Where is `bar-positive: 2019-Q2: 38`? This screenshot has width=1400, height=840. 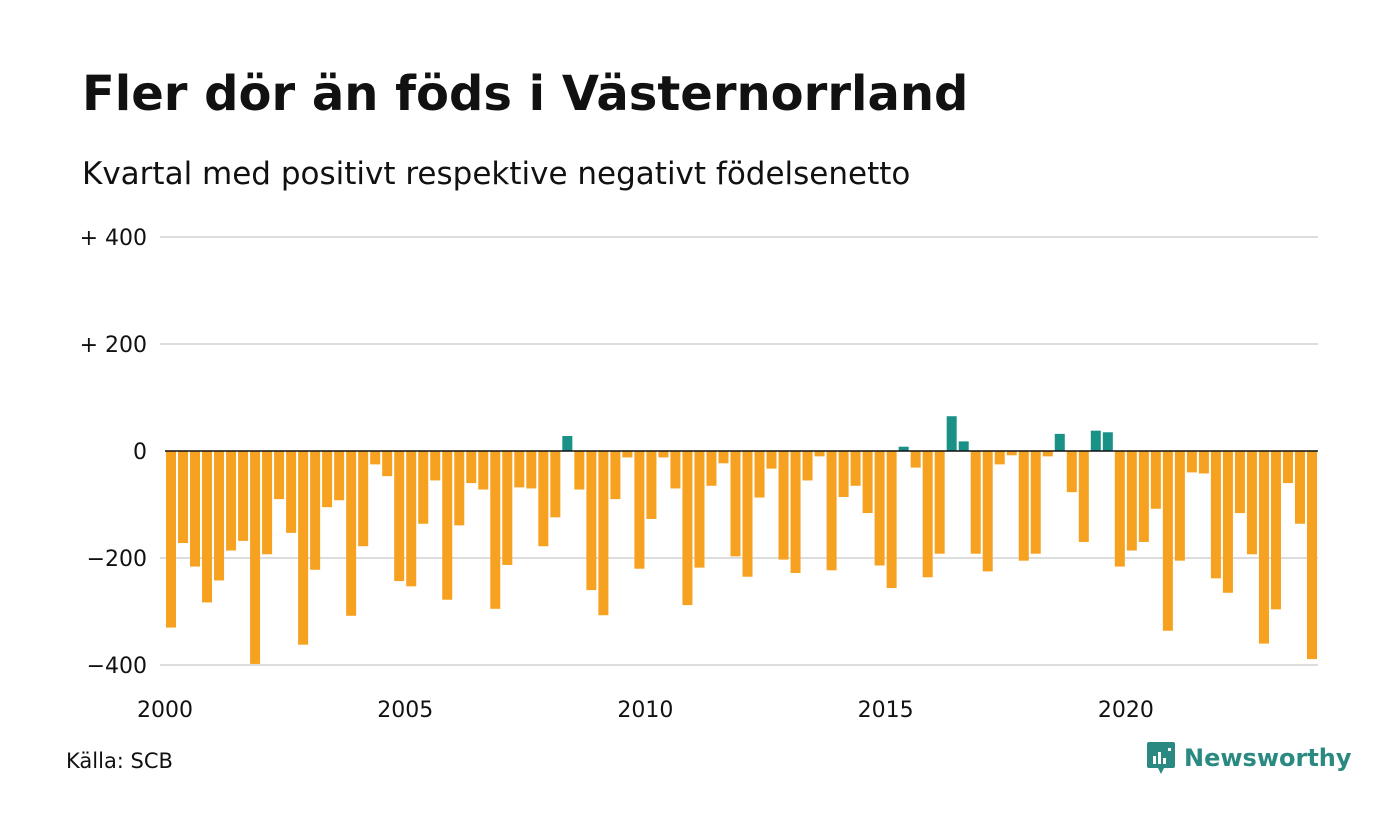
bar-positive: 2019-Q2: 38 is located at coordinates (1095, 440).